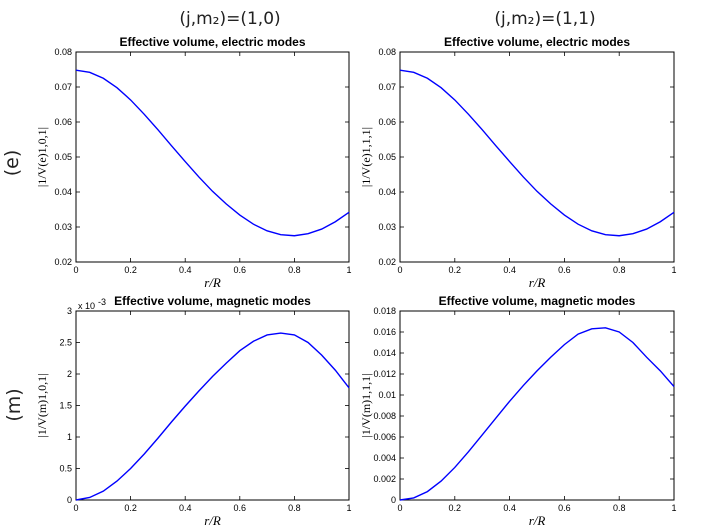  Describe the element at coordinates (384, 458) in the screenshot. I see `y-tick-label: 0.004` at that location.